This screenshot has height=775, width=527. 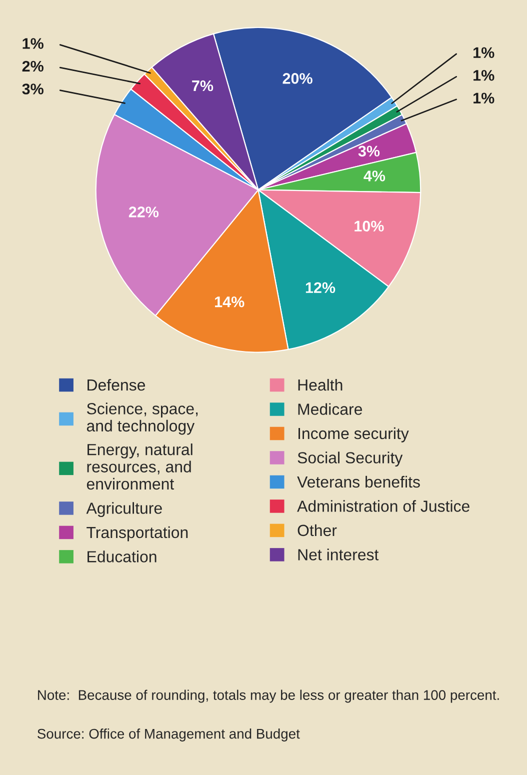 What do you see at coordinates (122, 556) in the screenshot?
I see `legend-label: Education` at bounding box center [122, 556].